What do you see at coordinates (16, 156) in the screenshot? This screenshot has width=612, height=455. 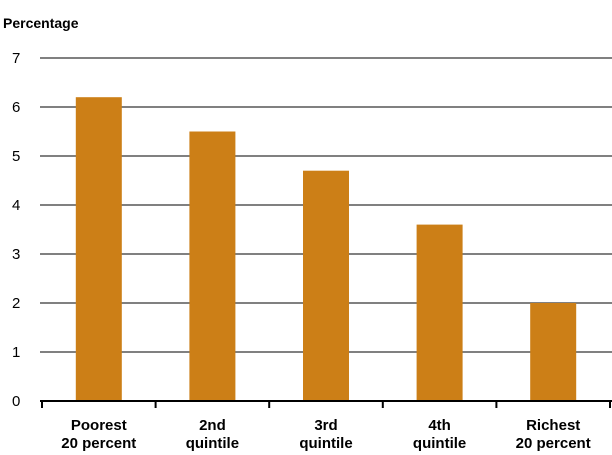 I see `y-tick-label: 5` at bounding box center [16, 156].